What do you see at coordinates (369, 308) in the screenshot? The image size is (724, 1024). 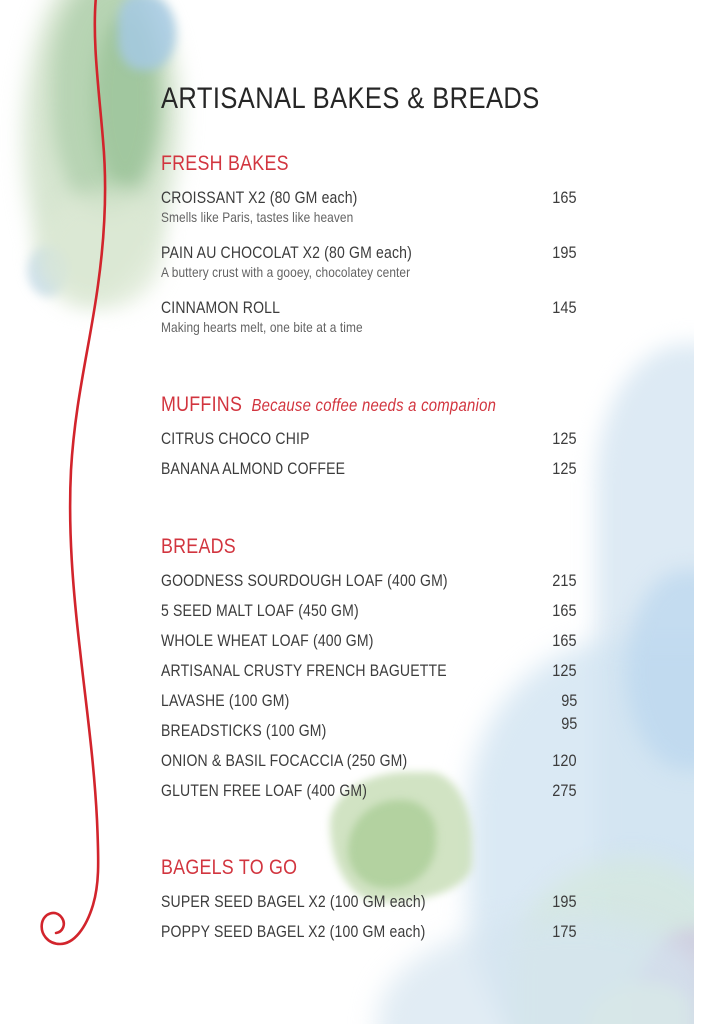 I see `item-row: CINNAMON ROLL 145` at bounding box center [369, 308].